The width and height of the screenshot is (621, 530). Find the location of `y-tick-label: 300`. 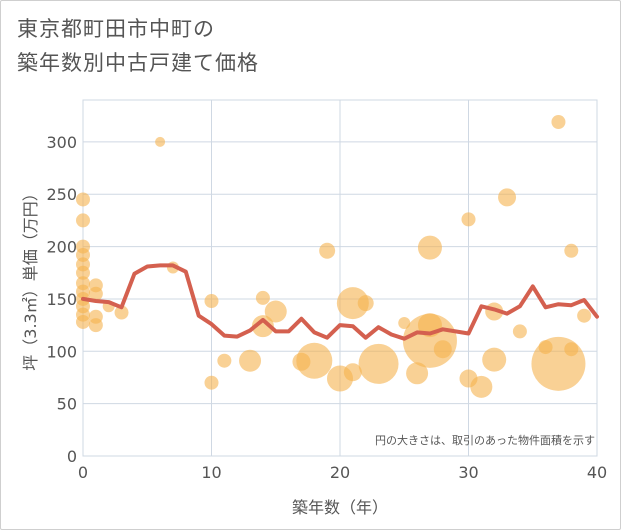

y-tick-label: 300 is located at coordinates (61, 142).